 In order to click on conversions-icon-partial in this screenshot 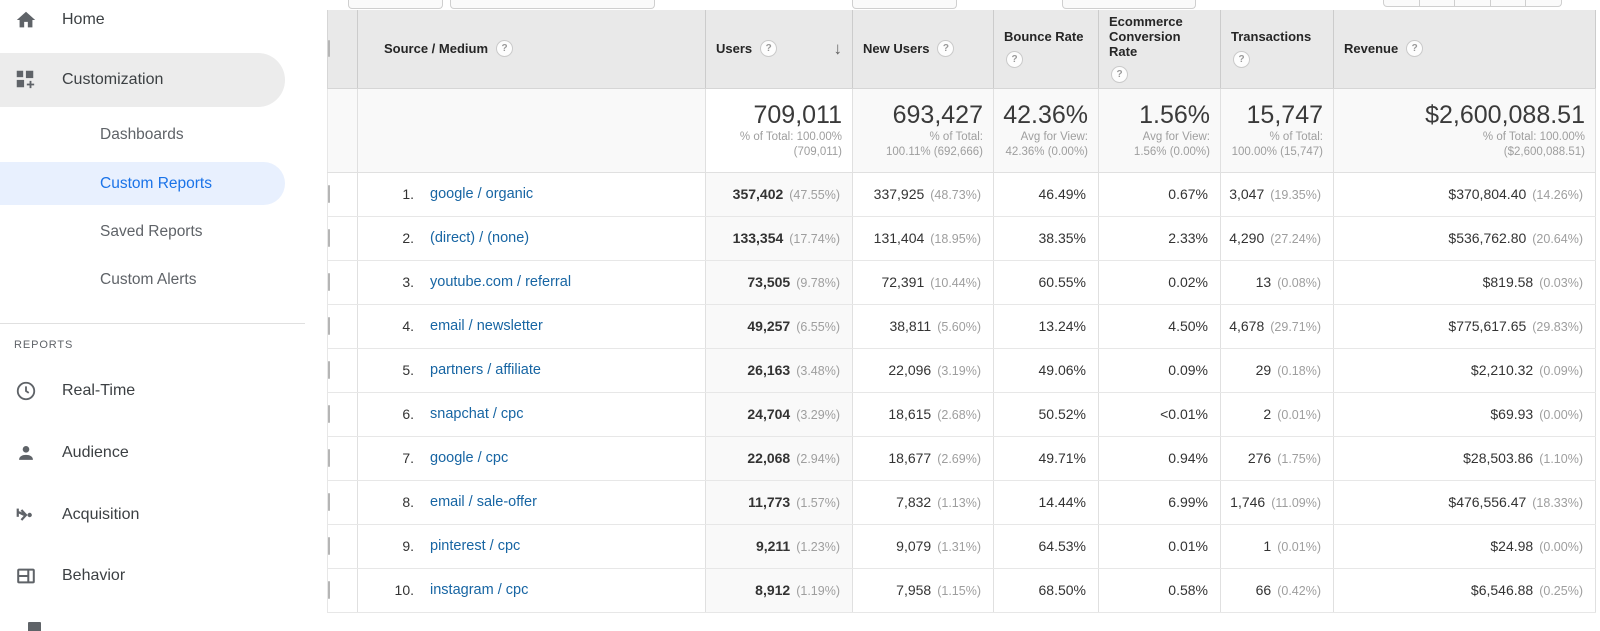, I will do `click(34, 626)`.